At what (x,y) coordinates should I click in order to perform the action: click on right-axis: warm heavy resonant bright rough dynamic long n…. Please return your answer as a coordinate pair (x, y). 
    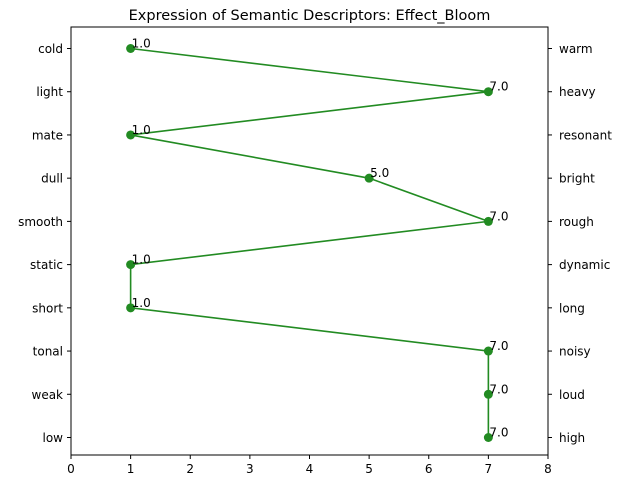
    Looking at the image, I should click on (580, 243).